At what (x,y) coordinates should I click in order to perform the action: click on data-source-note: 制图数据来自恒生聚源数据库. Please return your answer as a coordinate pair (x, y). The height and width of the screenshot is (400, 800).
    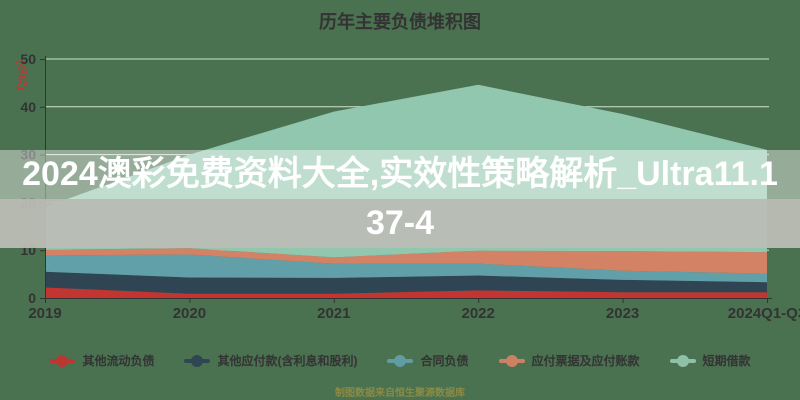
    Looking at the image, I should click on (400, 393).